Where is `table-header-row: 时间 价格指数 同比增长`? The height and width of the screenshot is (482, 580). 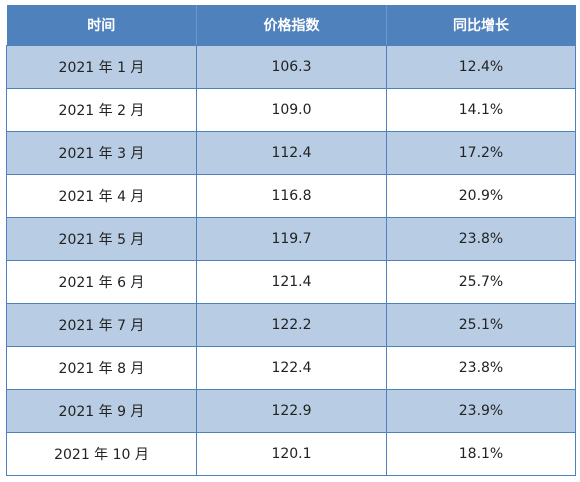 table-header-row: 时间 价格指数 同比增长 is located at coordinates (291, 25).